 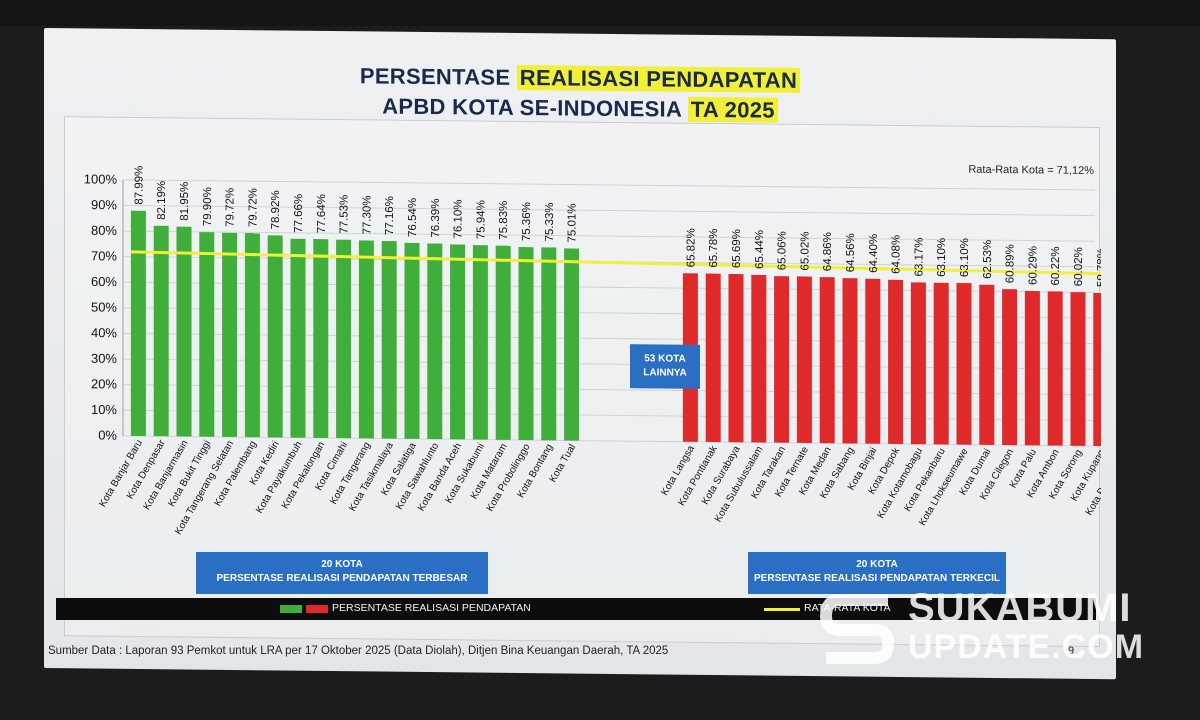 What do you see at coordinates (435, 76) in the screenshot?
I see `title-part: PERSENTASE` at bounding box center [435, 76].